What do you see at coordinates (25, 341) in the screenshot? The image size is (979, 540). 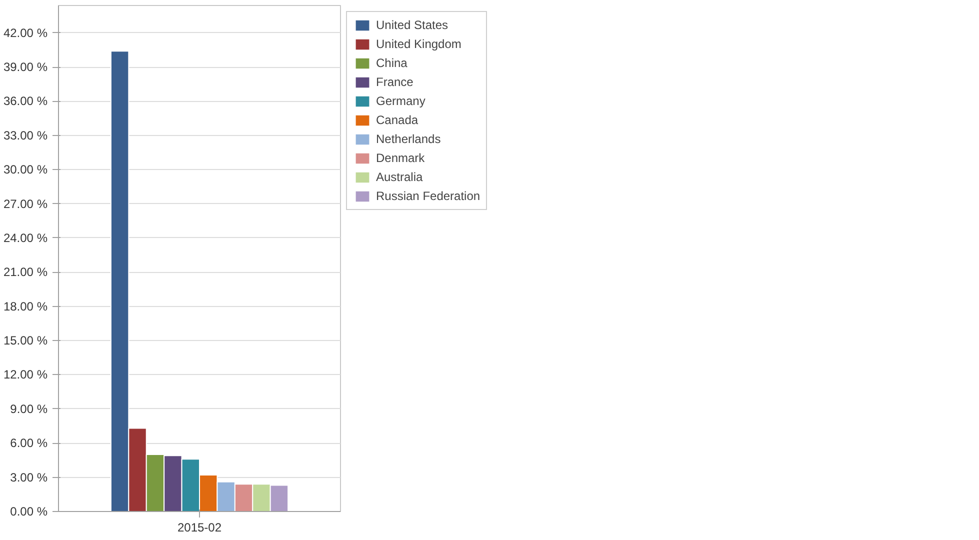 I see `y-tick-label: 15.00 %` at bounding box center [25, 341].